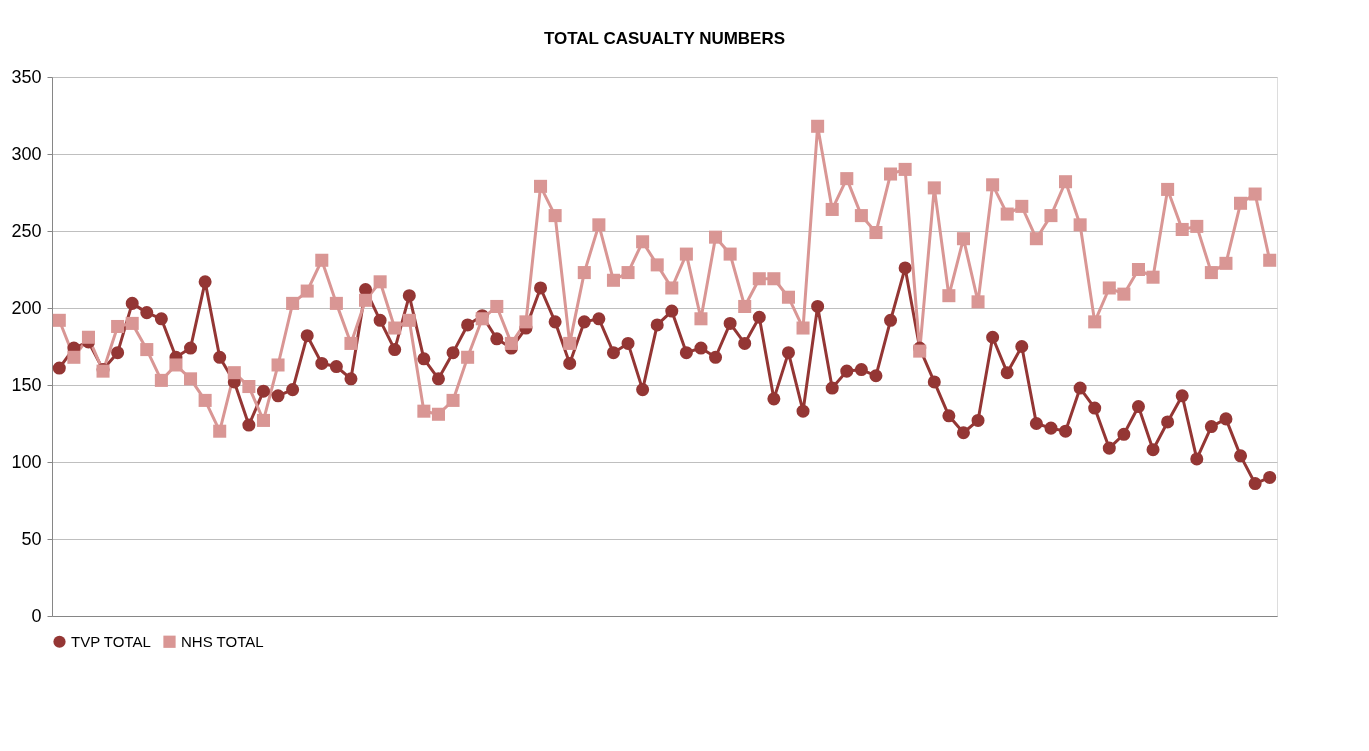 The image size is (1369, 751). Describe the element at coordinates (36, 615) in the screenshot. I see `y-tick-label: 0` at that location.